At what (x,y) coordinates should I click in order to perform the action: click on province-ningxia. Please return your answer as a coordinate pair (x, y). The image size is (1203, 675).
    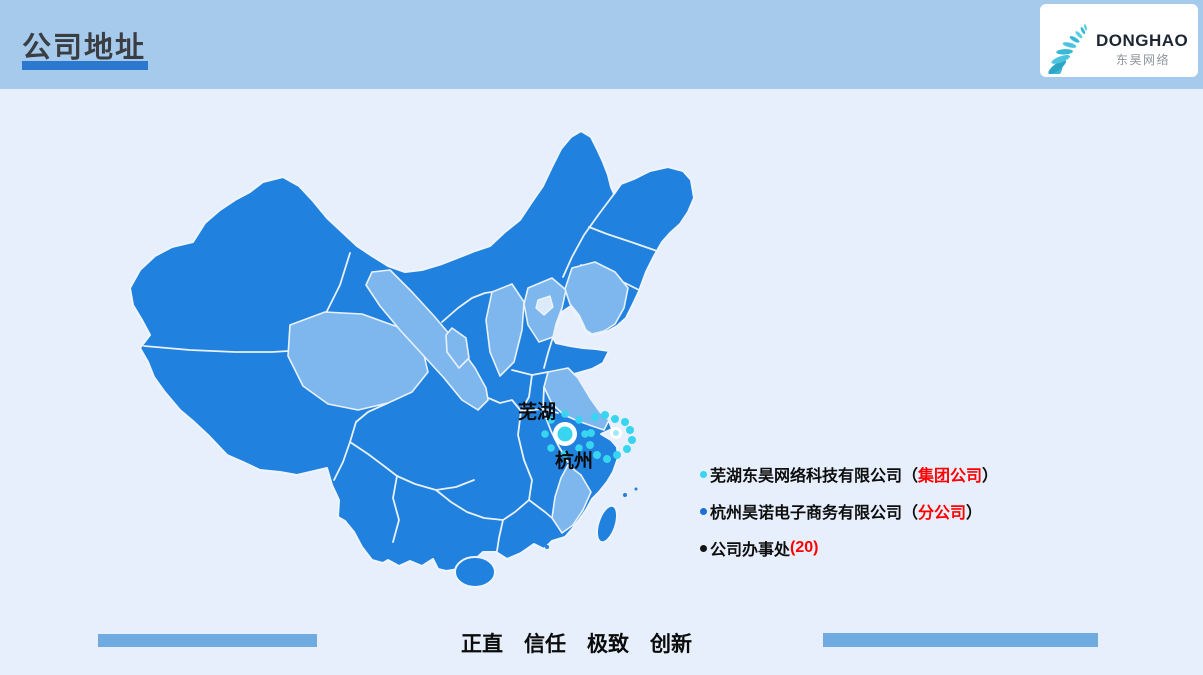
    Looking at the image, I should click on (457, 348).